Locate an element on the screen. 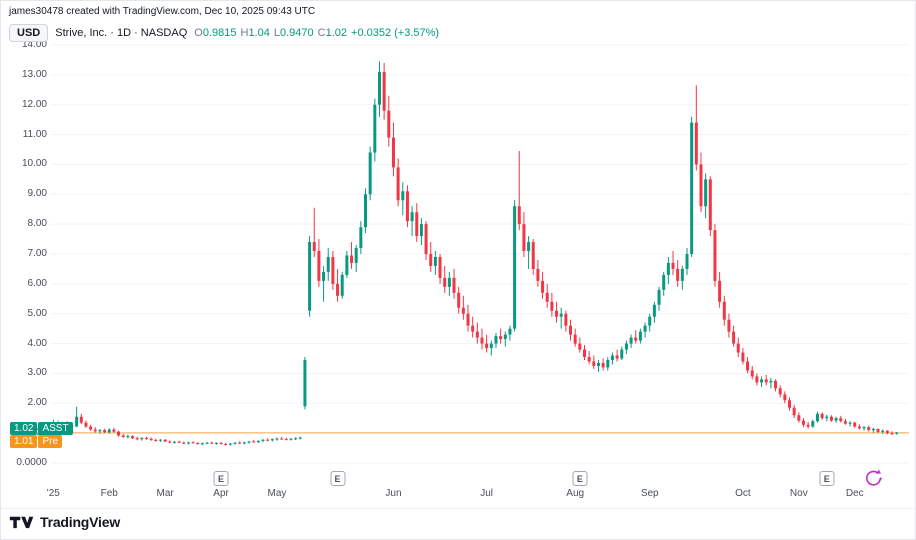  price-axis-label: 12.00 is located at coordinates (34, 104).